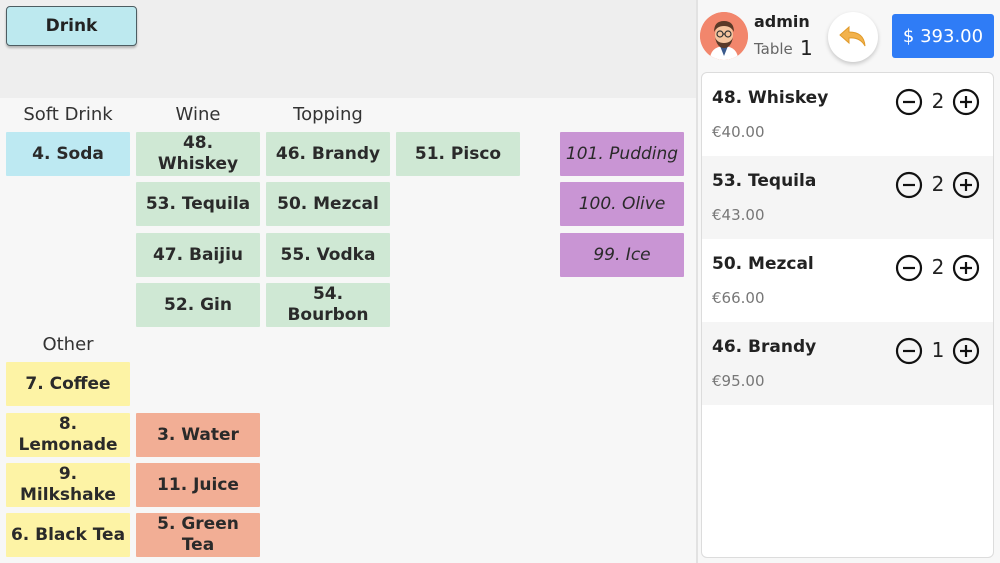  I want to click on panel-divider, so click(697, 281).